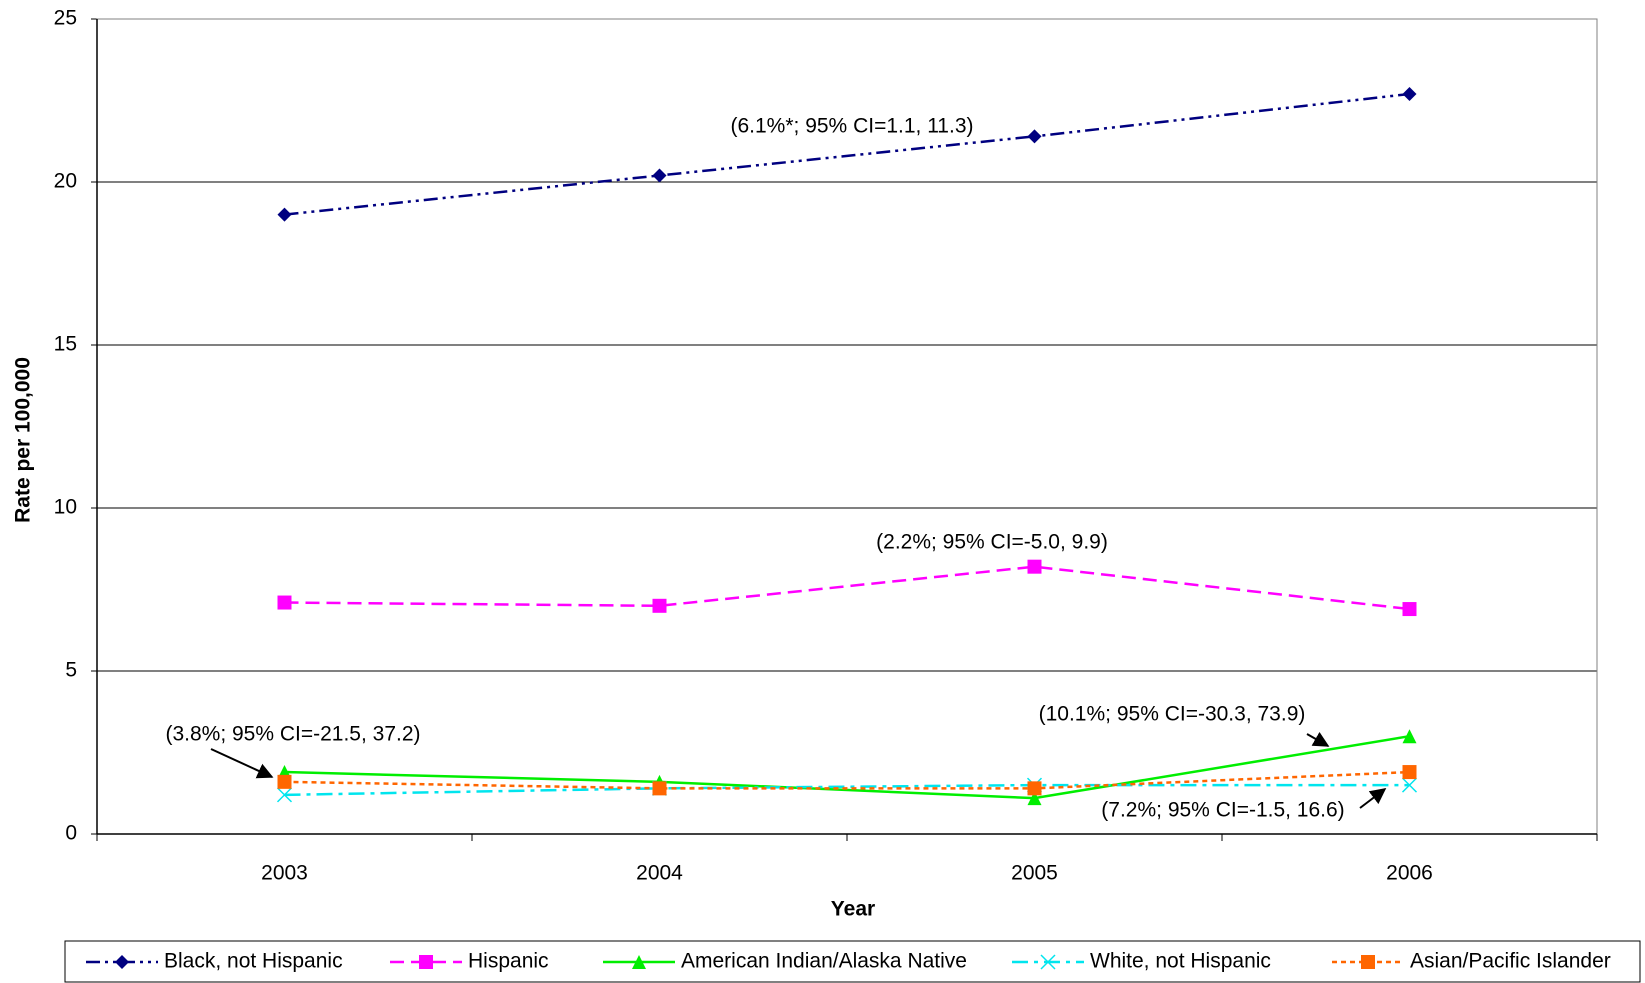 Image resolution: width=1645 pixels, height=983 pixels. What do you see at coordinates (65, 181) in the screenshot?
I see `y-tick-label: 20` at bounding box center [65, 181].